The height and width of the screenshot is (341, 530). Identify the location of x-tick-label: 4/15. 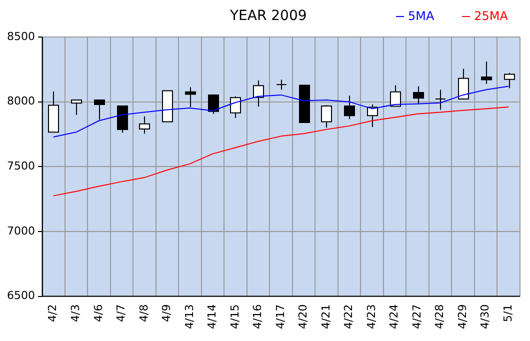
(235, 316).